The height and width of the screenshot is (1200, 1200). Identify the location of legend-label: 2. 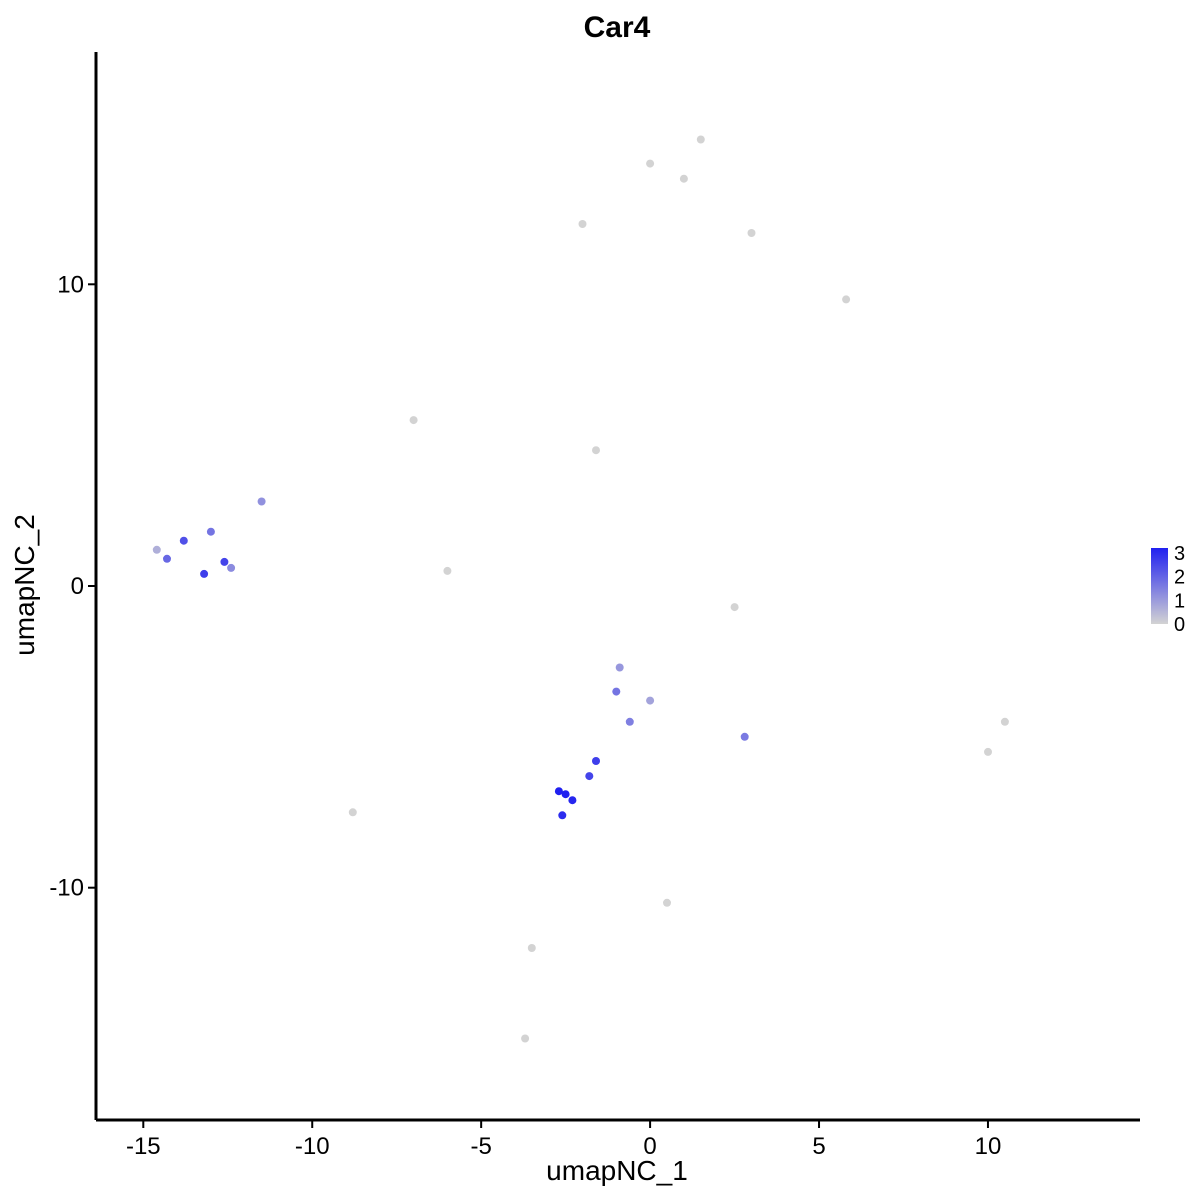
(1179, 578).